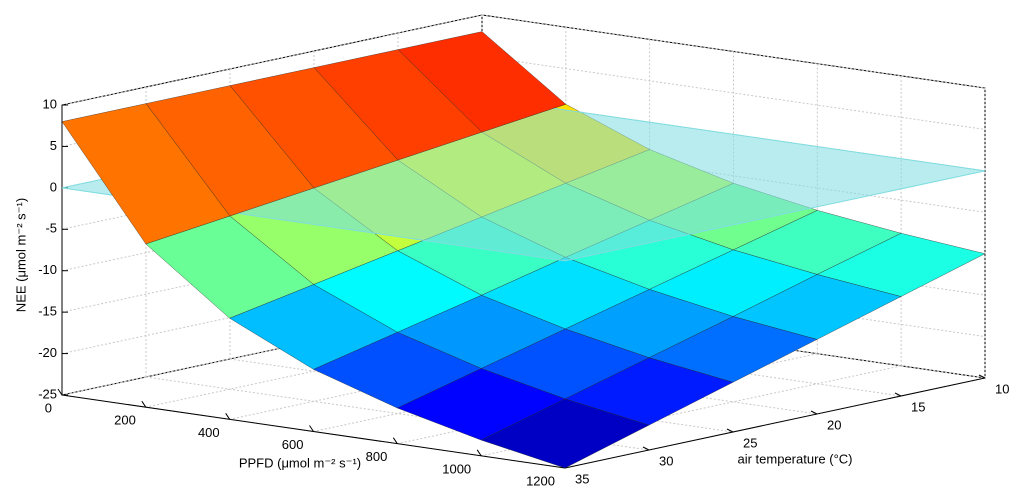  Describe the element at coordinates (582, 478) in the screenshot. I see `y-tick-label: 35` at that location.